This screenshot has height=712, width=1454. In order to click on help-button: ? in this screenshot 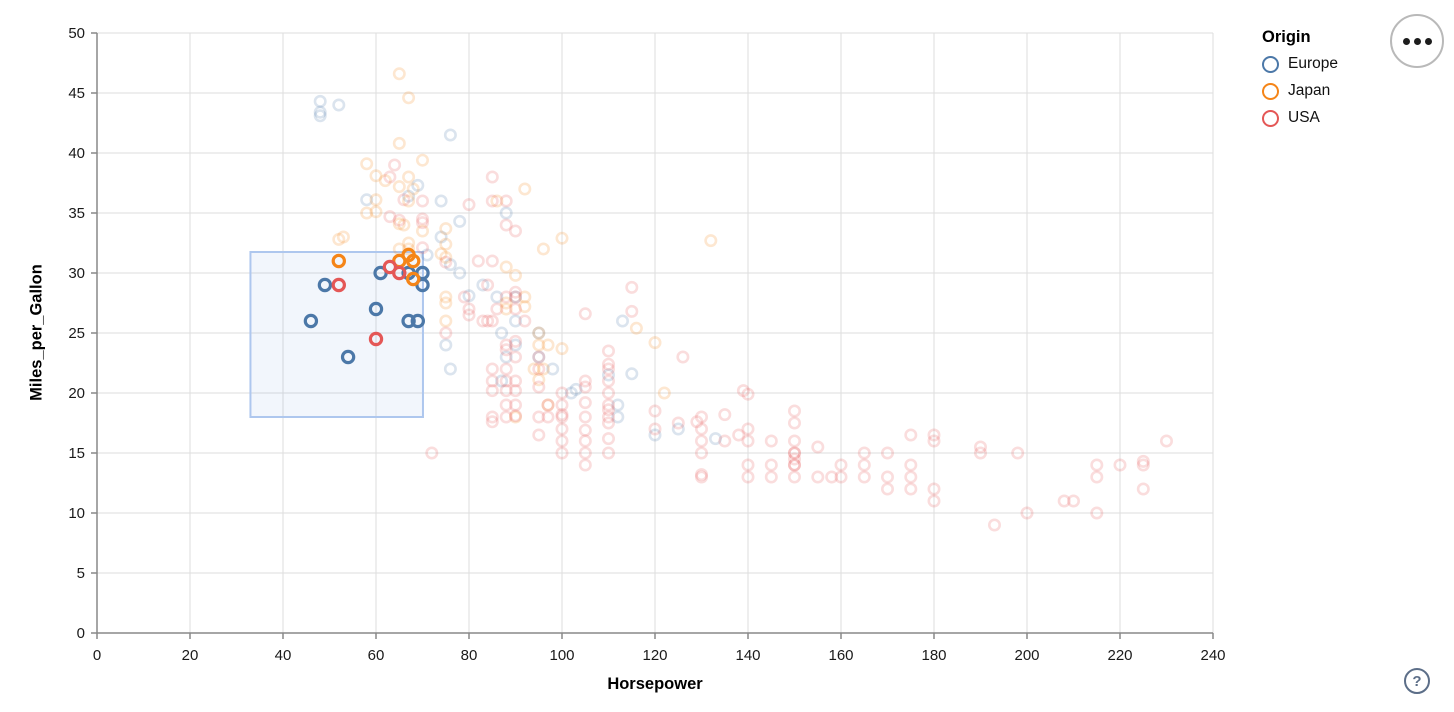, I will do `click(1417, 681)`.